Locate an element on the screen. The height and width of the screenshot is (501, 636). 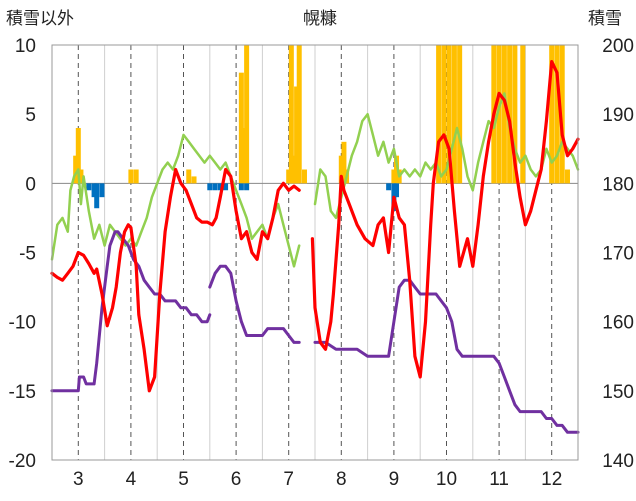
y-tick-label-right: 200 is located at coordinates (618, 46).